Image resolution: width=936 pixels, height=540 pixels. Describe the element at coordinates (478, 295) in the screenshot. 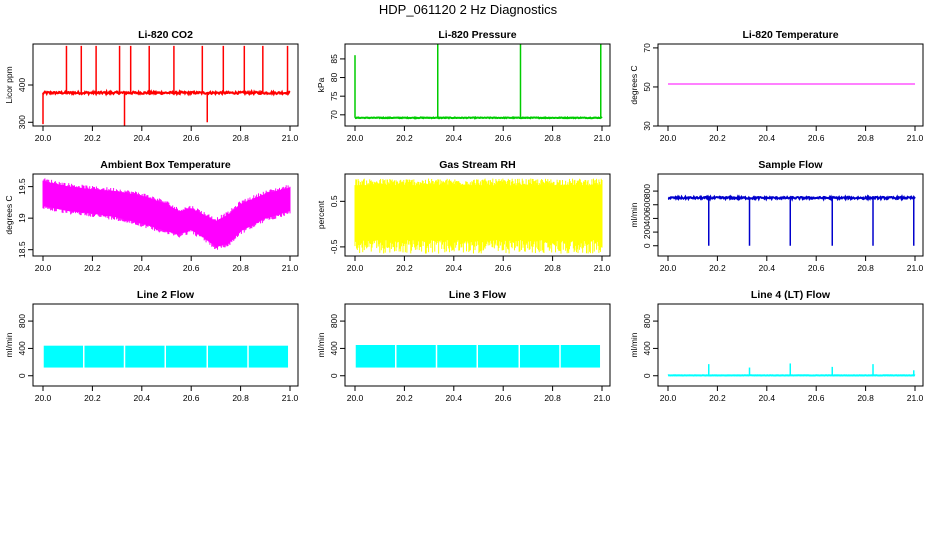

I see `panel-title: Line 3 Flow` at that location.